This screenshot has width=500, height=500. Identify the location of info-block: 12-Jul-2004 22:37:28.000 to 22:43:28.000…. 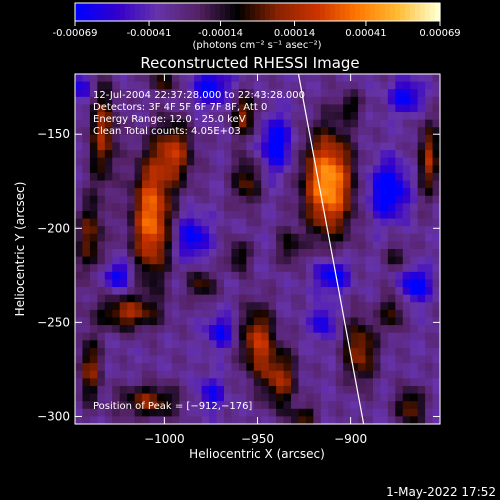
(199, 113).